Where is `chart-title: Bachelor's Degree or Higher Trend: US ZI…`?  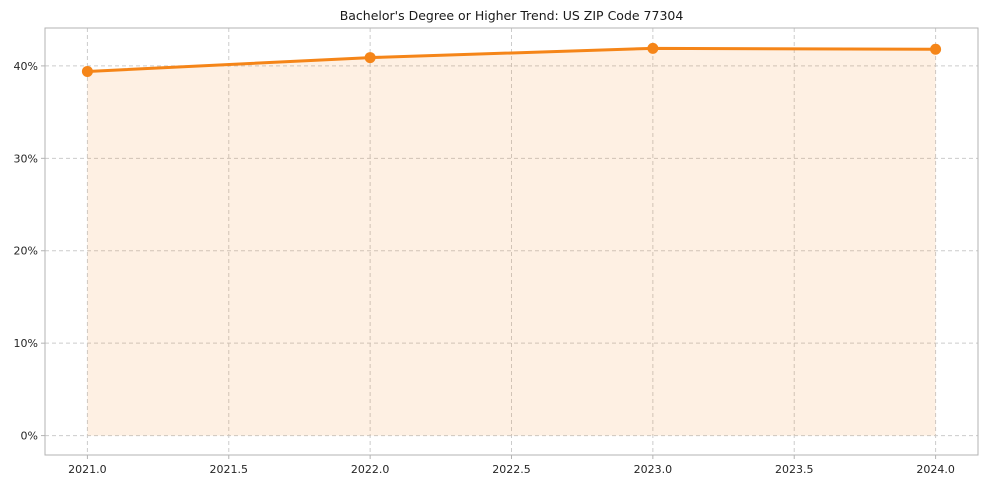 chart-title: Bachelor's Degree or Higher Trend: US ZI… is located at coordinates (511, 15).